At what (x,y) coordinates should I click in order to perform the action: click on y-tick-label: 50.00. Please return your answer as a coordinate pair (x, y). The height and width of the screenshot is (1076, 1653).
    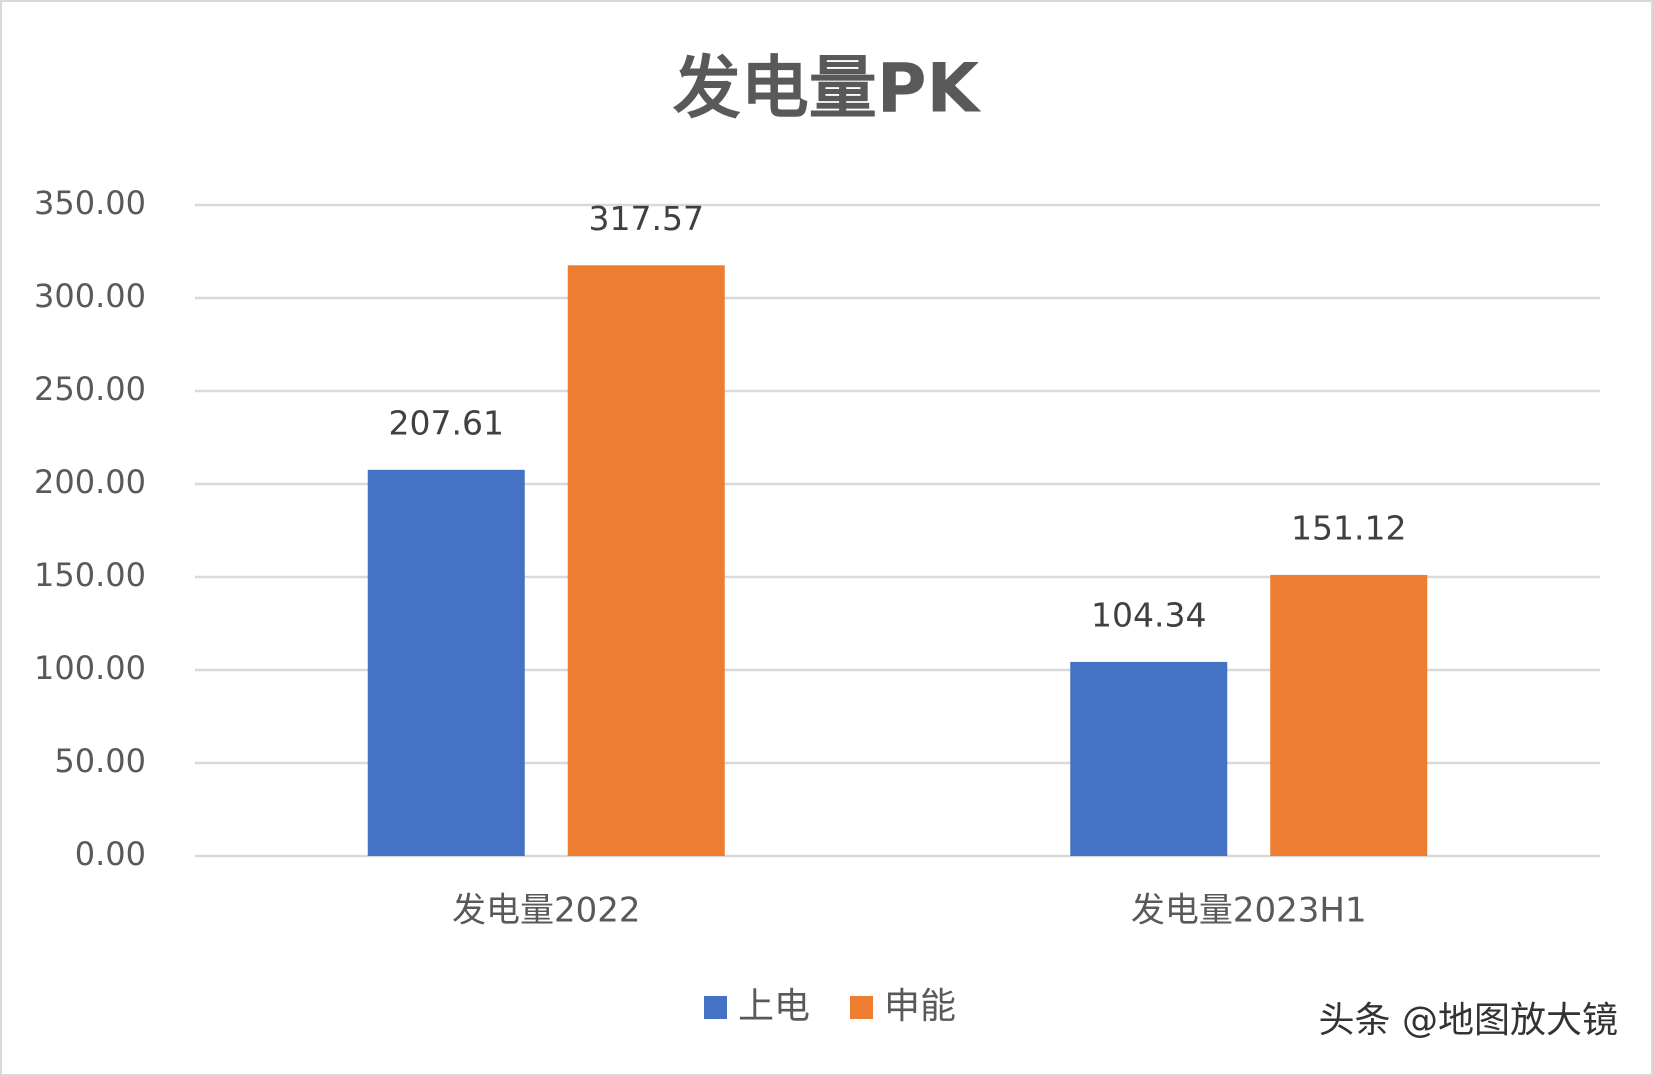
    Looking at the image, I should click on (100, 761).